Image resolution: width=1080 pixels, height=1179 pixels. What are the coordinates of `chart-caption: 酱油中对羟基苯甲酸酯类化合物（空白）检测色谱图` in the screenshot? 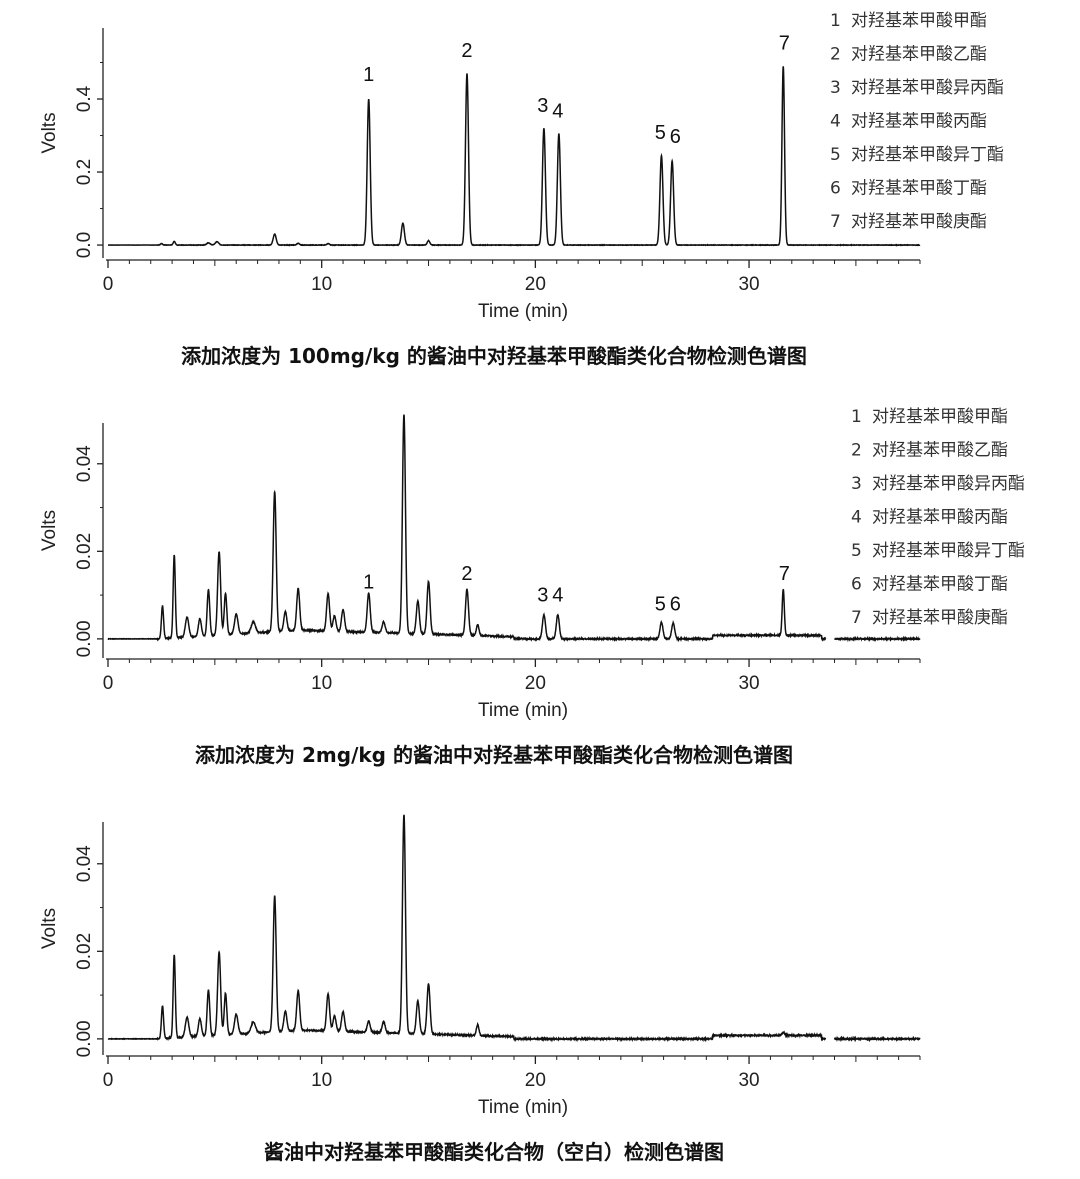 It's located at (494, 1152).